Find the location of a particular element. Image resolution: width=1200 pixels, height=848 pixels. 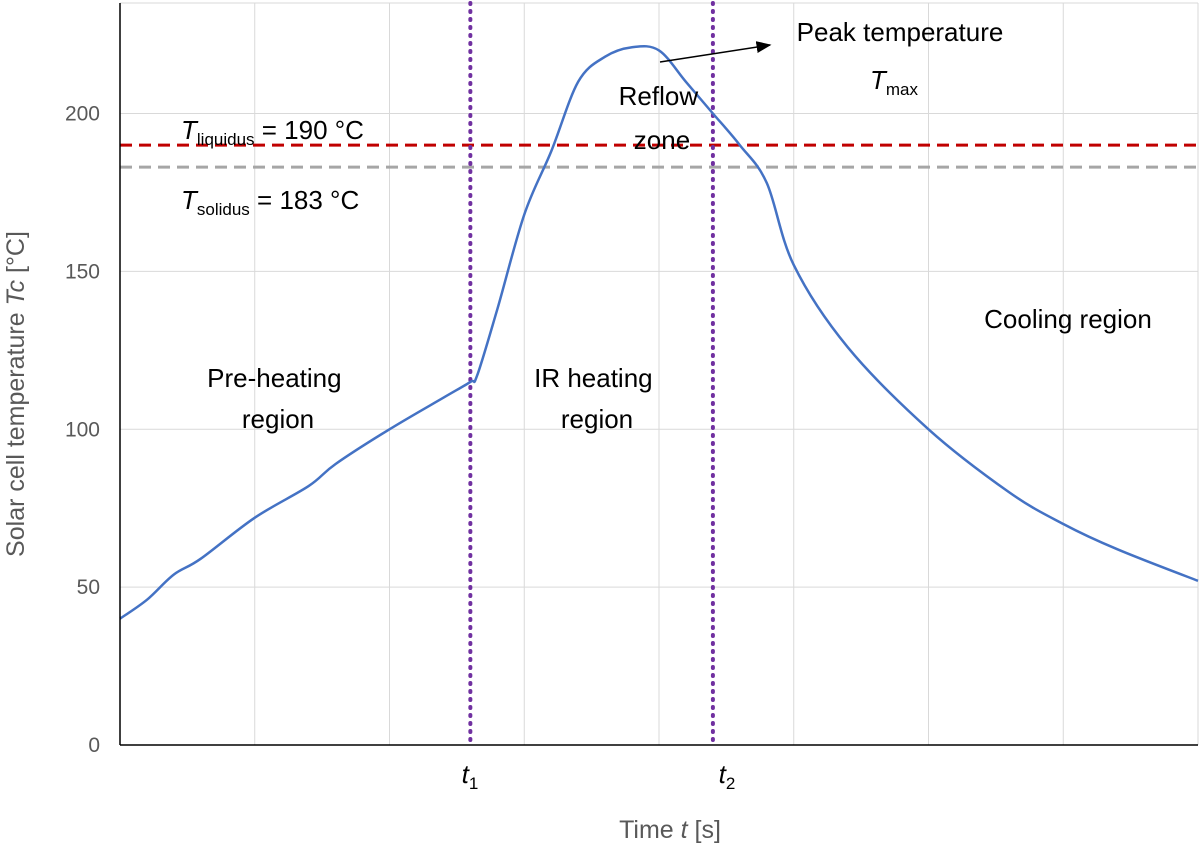

reflow-zone-annotation: Reflow zone is located at coordinates (662, 118).